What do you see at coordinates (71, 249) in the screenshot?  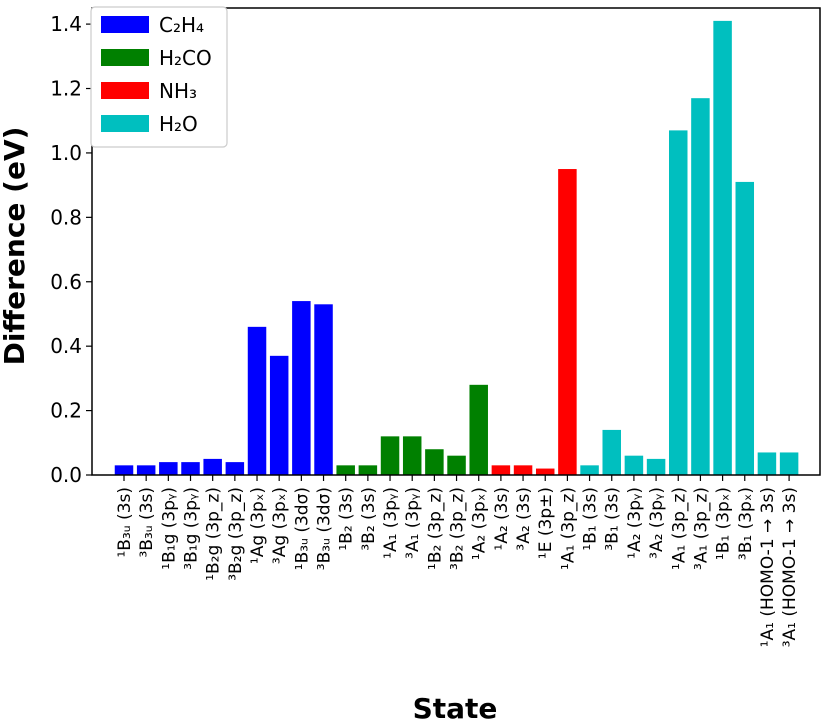 I see `y-axis: 0.0 0.2 0.4 0.6 0.8 1.0 1.2 1.4` at bounding box center [71, 249].